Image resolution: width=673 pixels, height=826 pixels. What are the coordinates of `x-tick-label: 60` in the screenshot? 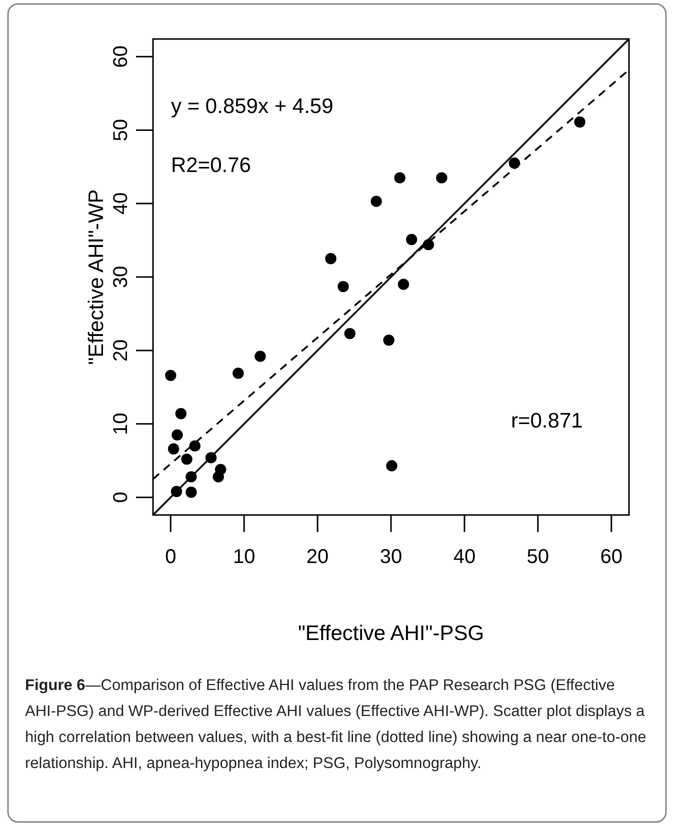 It's located at (611, 557).